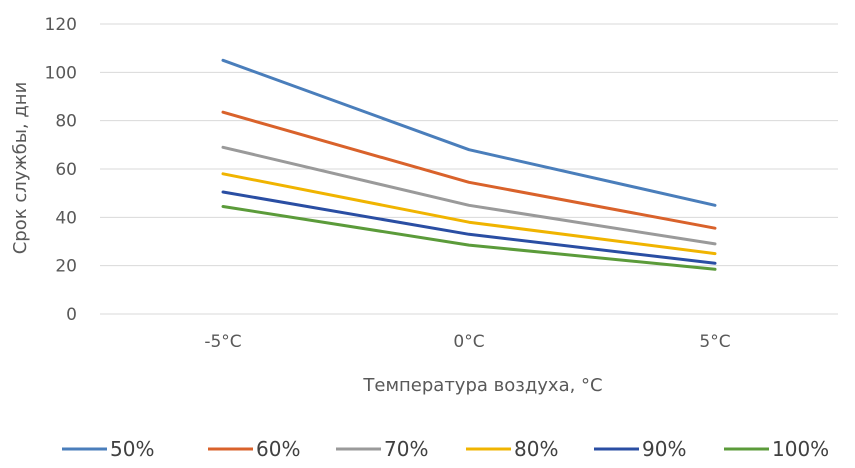 The height and width of the screenshot is (468, 855). Describe the element at coordinates (66, 170) in the screenshot. I see `y-tick-label: 60` at that location.